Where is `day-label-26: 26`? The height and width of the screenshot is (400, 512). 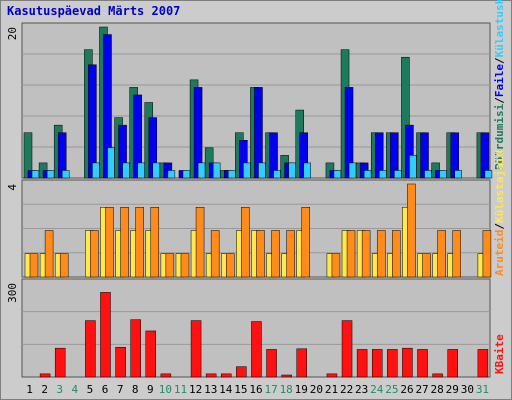
day-label-26: 26 is located at coordinates (406, 389).